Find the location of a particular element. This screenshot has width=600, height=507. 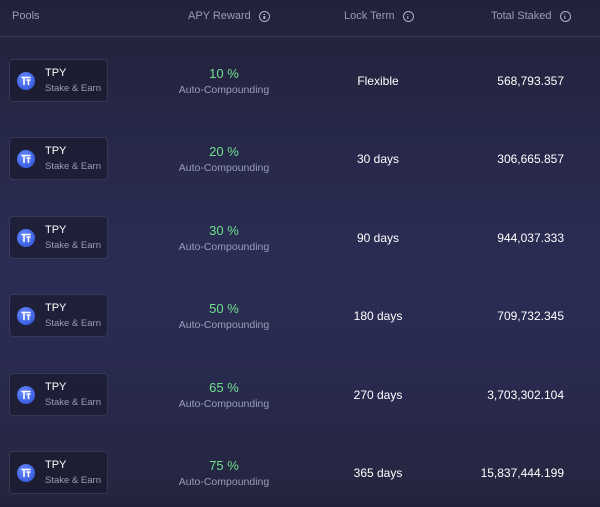

apy-value: 50 % is located at coordinates (224, 308).